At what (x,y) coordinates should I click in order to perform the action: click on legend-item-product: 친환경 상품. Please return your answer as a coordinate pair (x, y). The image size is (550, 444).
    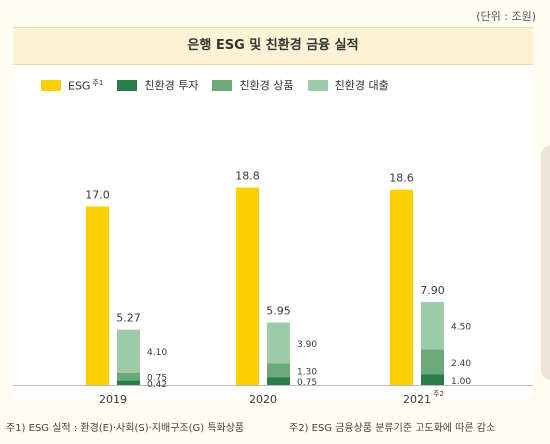
    Looking at the image, I should click on (253, 85).